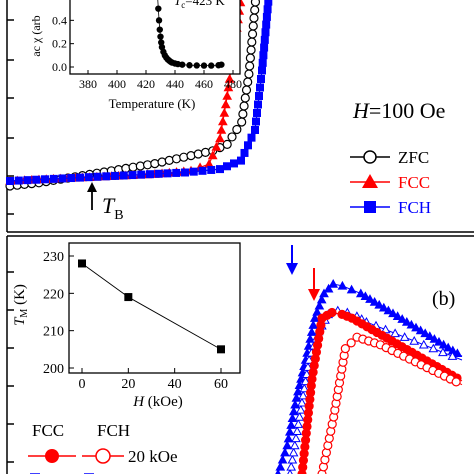  Describe the element at coordinates (113, 430) in the screenshot. I see `legend-b-header-fch: FCH` at that location.